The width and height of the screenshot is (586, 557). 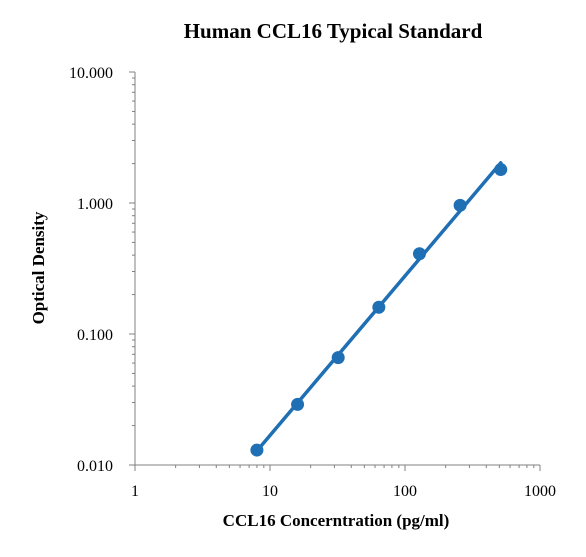 What do you see at coordinates (91, 73) in the screenshot?
I see `y-tick-label: 10.000` at bounding box center [91, 73].